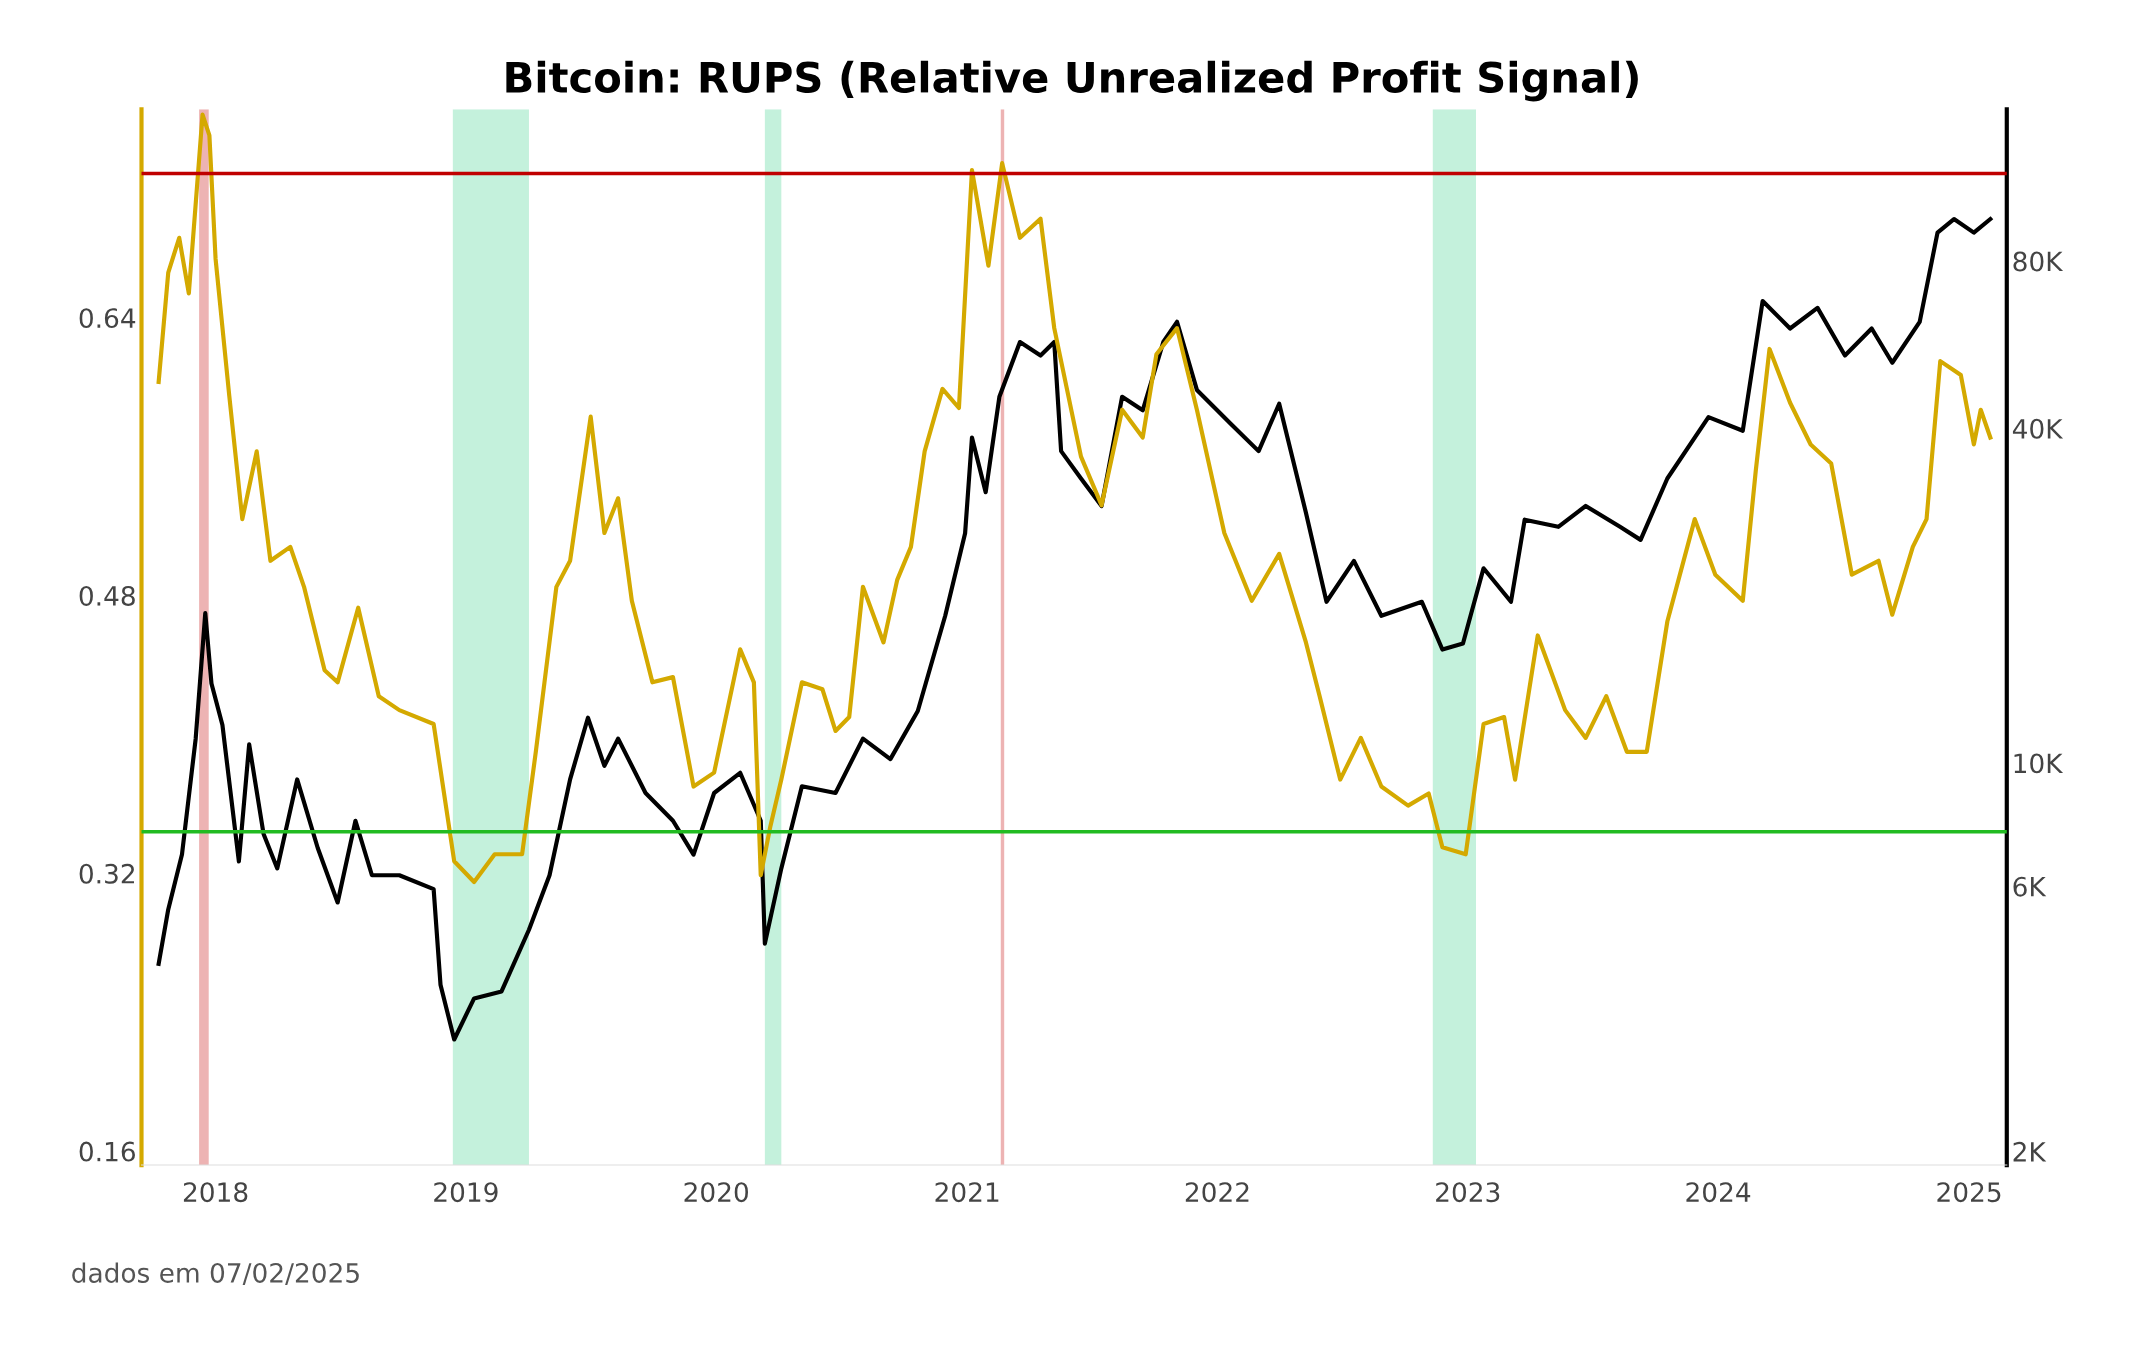 The width and height of the screenshot is (2144, 1350). What do you see at coordinates (2038, 261) in the screenshot?
I see `y2-tick-label: 80K` at bounding box center [2038, 261].